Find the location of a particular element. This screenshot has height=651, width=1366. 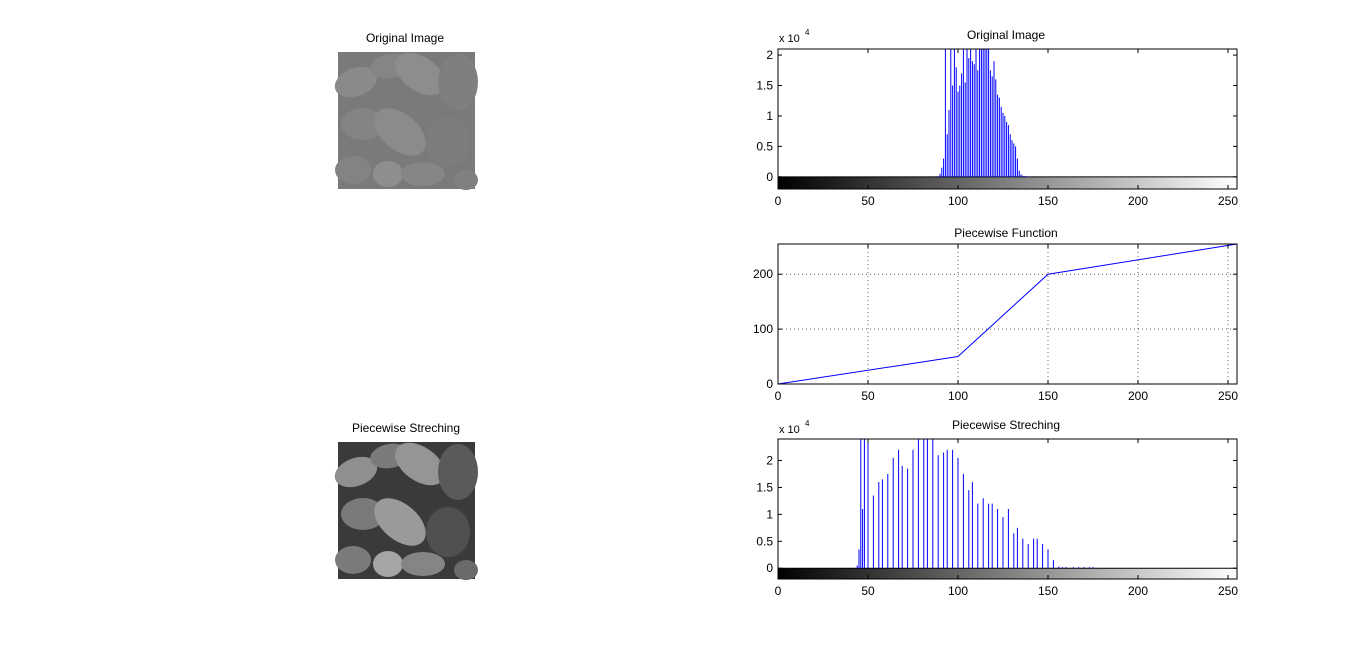

piecewise-axes: 0 50 100 150 200 250 0 100 200 is located at coordinates (995, 323).